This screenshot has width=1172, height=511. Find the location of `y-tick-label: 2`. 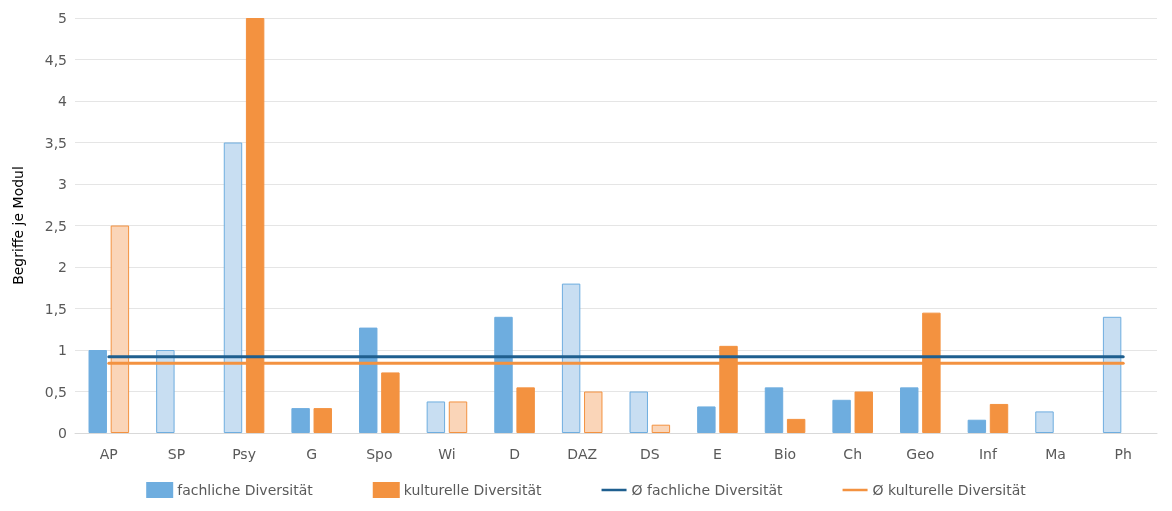

y-tick-label: 2 is located at coordinates (62, 267).